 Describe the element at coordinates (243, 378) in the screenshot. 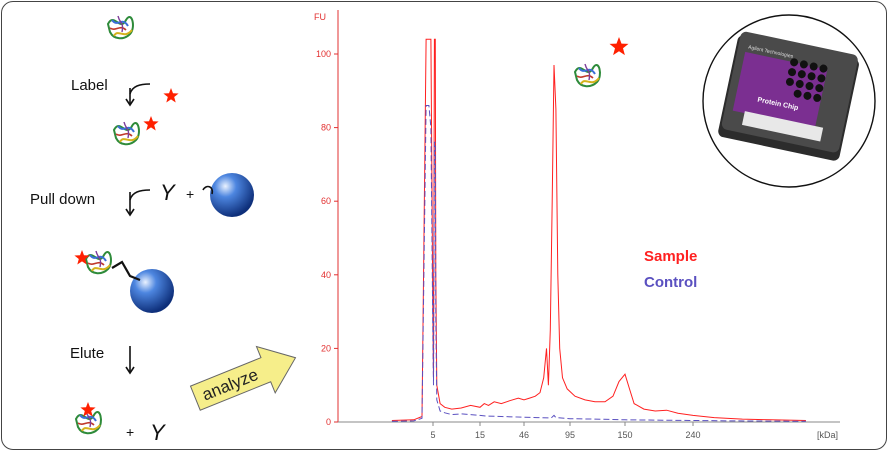

I see `analyze-arrow` at that location.